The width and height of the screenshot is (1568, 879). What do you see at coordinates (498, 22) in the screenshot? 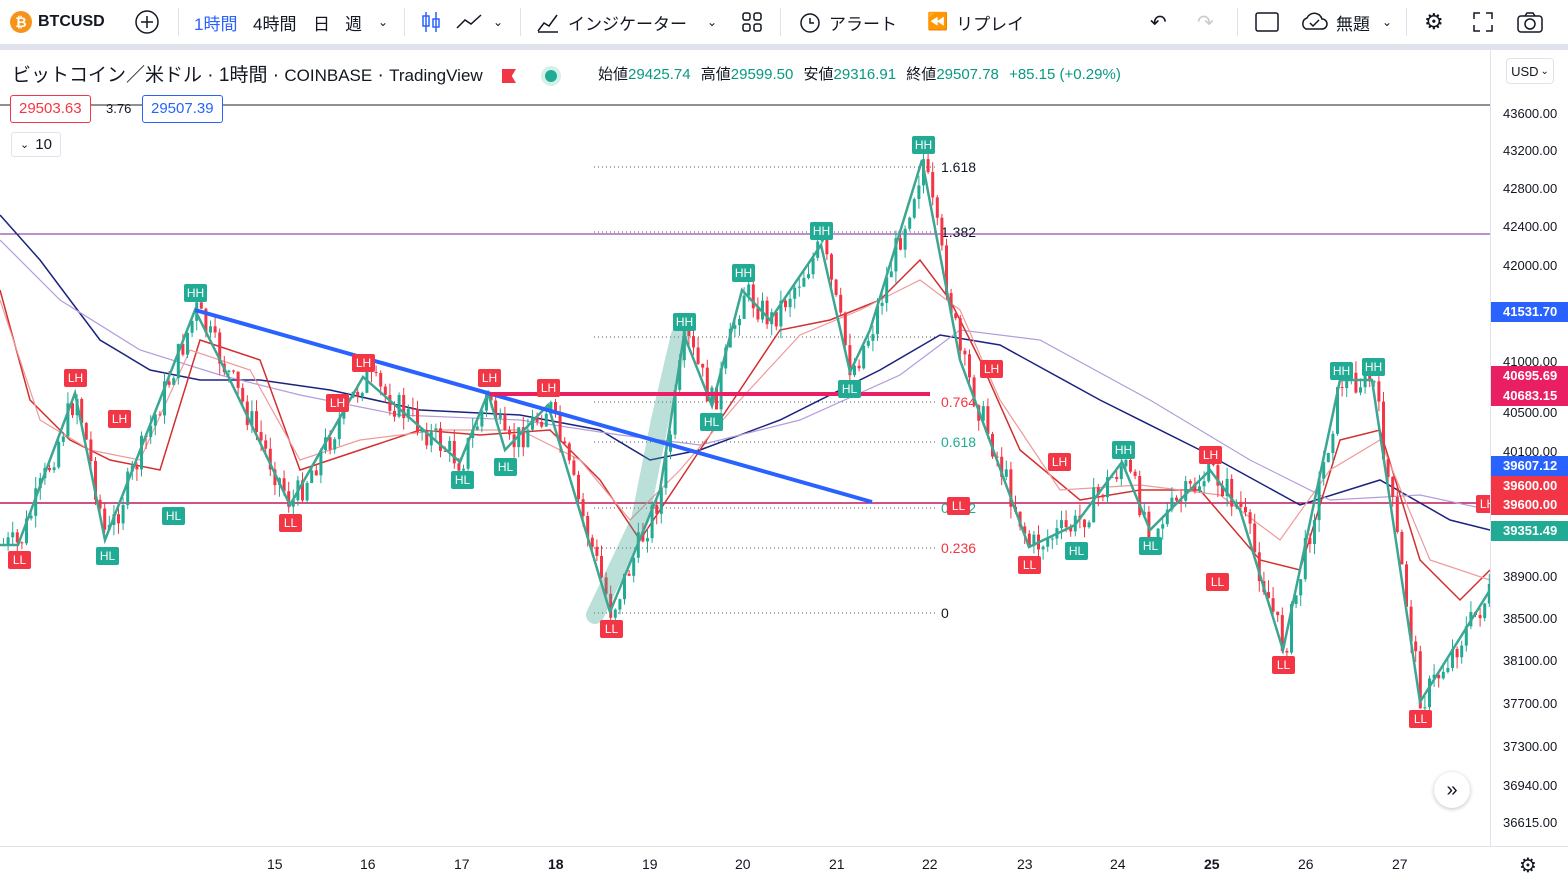
I see `line-dropdown: ⌄` at bounding box center [498, 22].